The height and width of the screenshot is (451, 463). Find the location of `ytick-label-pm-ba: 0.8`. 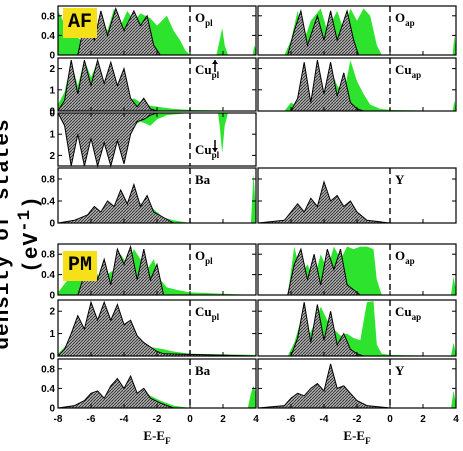

ytick-label-pm-ba: 0.8 is located at coordinates (48, 369).